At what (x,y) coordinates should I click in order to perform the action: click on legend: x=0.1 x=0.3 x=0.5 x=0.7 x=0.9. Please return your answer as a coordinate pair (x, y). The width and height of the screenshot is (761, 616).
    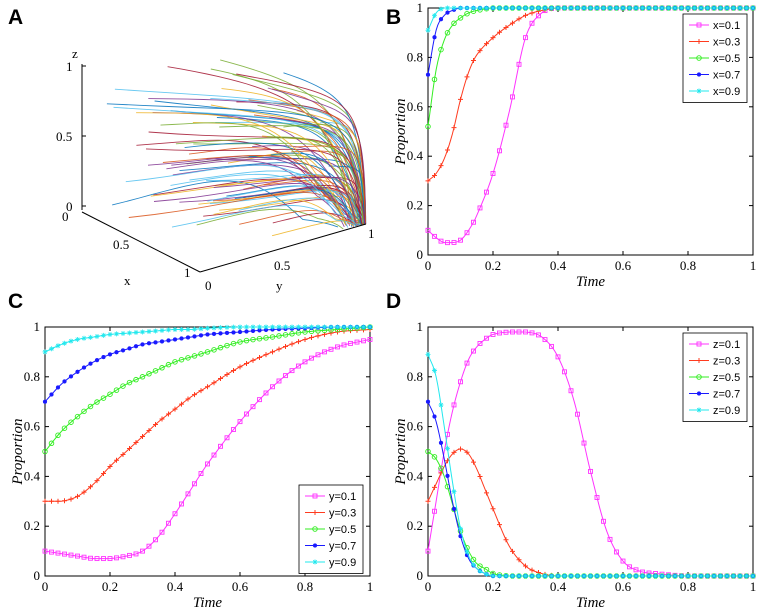
    Looking at the image, I should click on (715, 58).